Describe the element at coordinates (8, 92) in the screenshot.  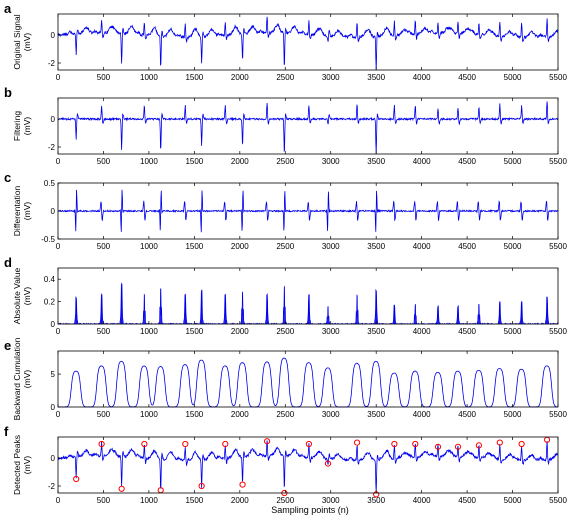
I see `panel-label: b` at that location.